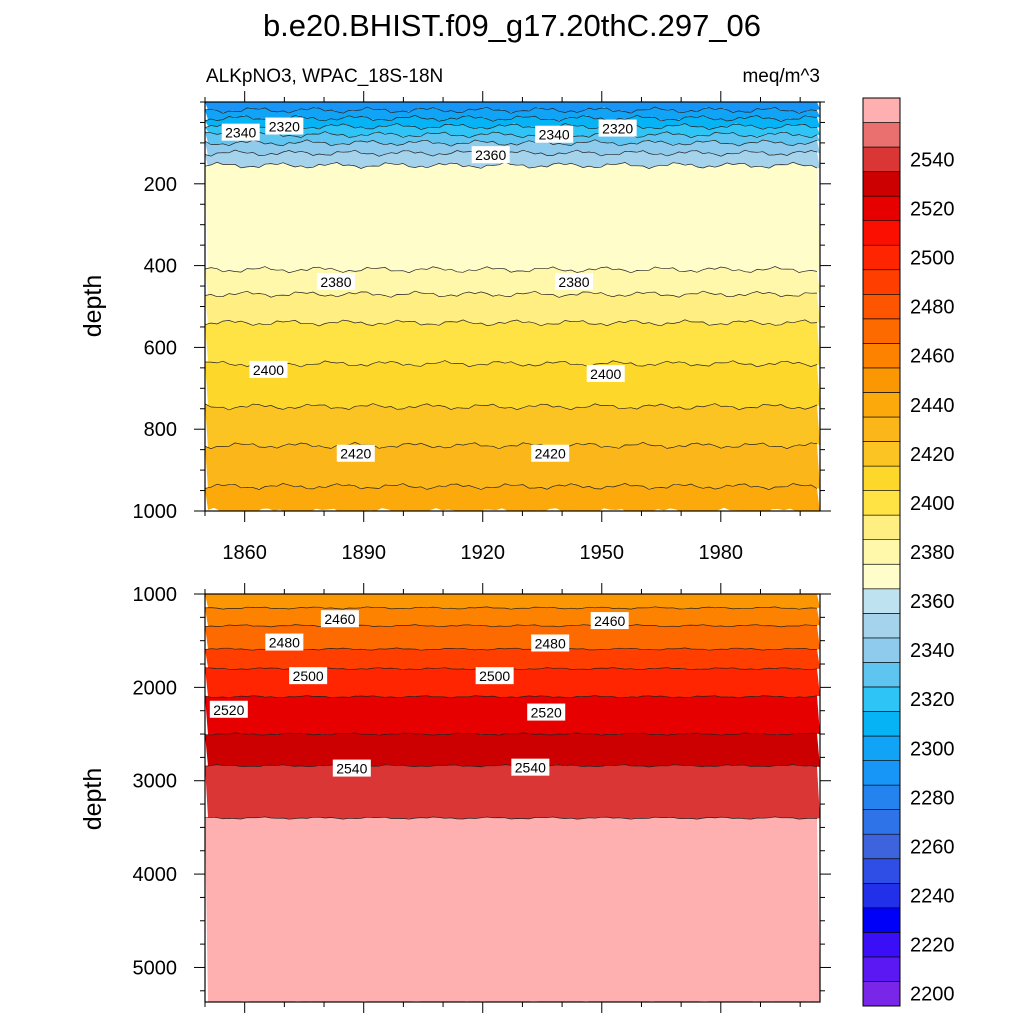 The width and height of the screenshot is (1024, 1024). I want to click on top-y-tick-label: 200, so click(160, 185).